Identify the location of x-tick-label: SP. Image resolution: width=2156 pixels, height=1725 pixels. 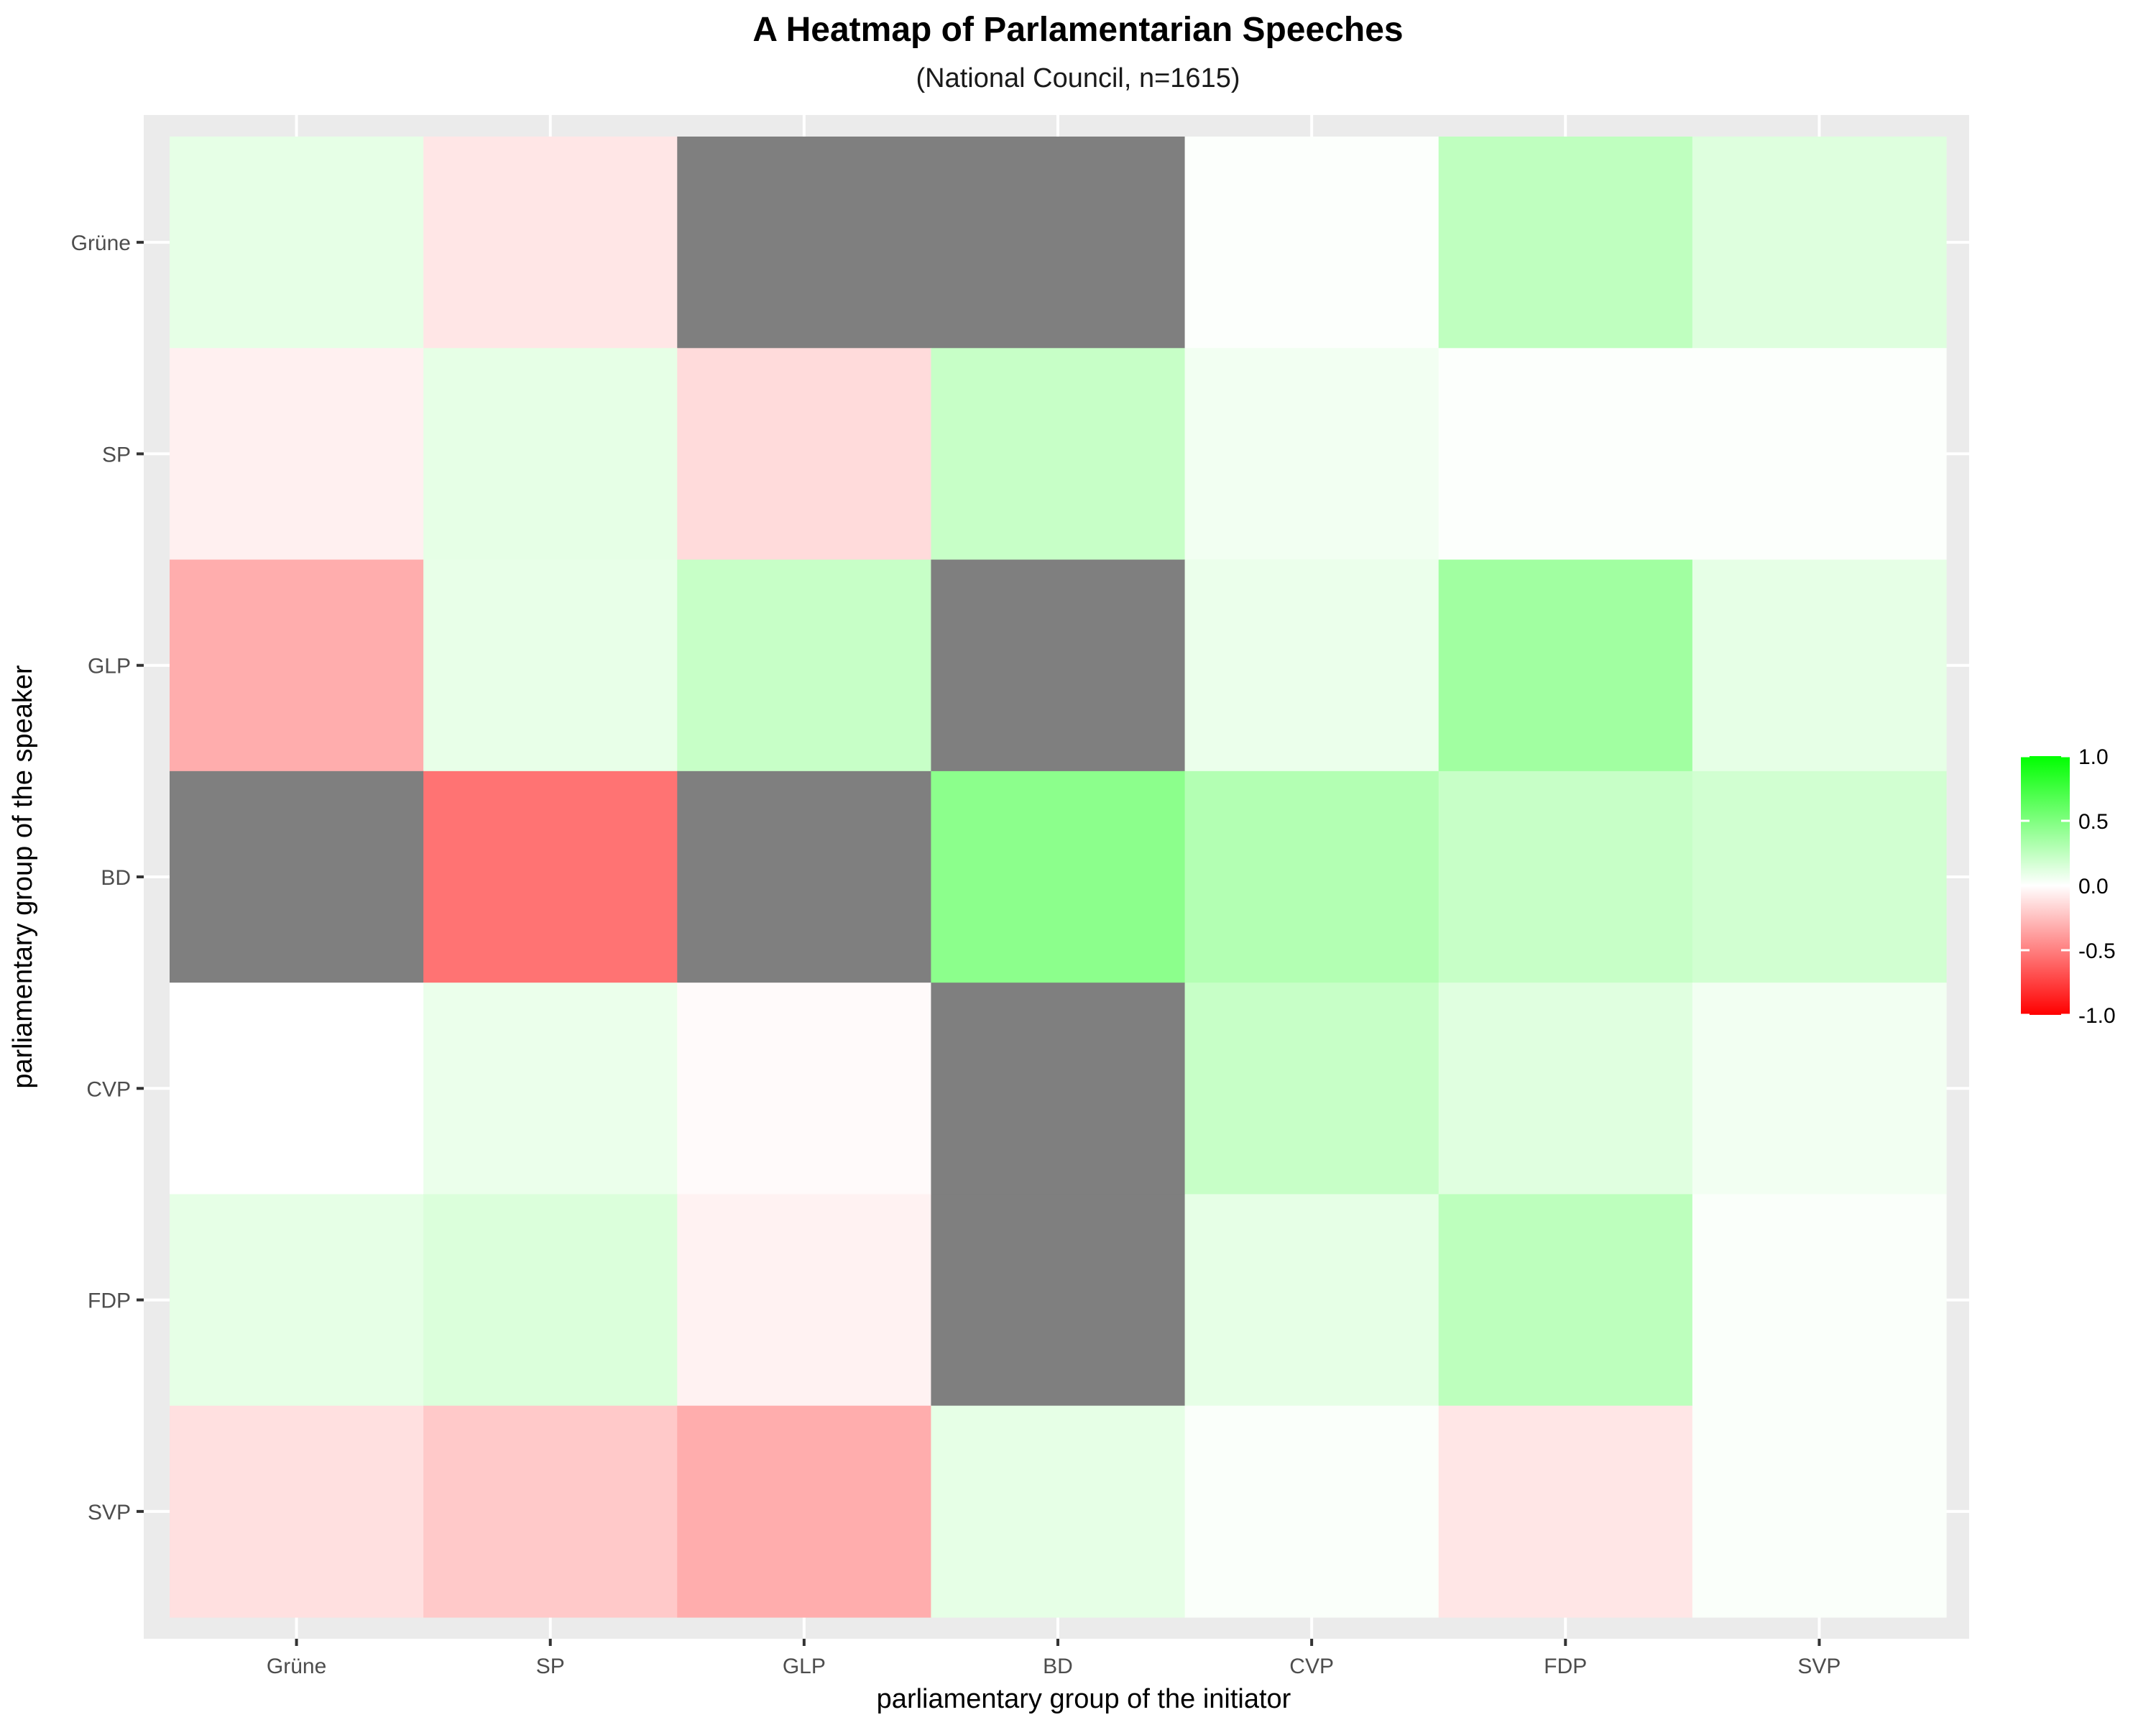
(550, 1666).